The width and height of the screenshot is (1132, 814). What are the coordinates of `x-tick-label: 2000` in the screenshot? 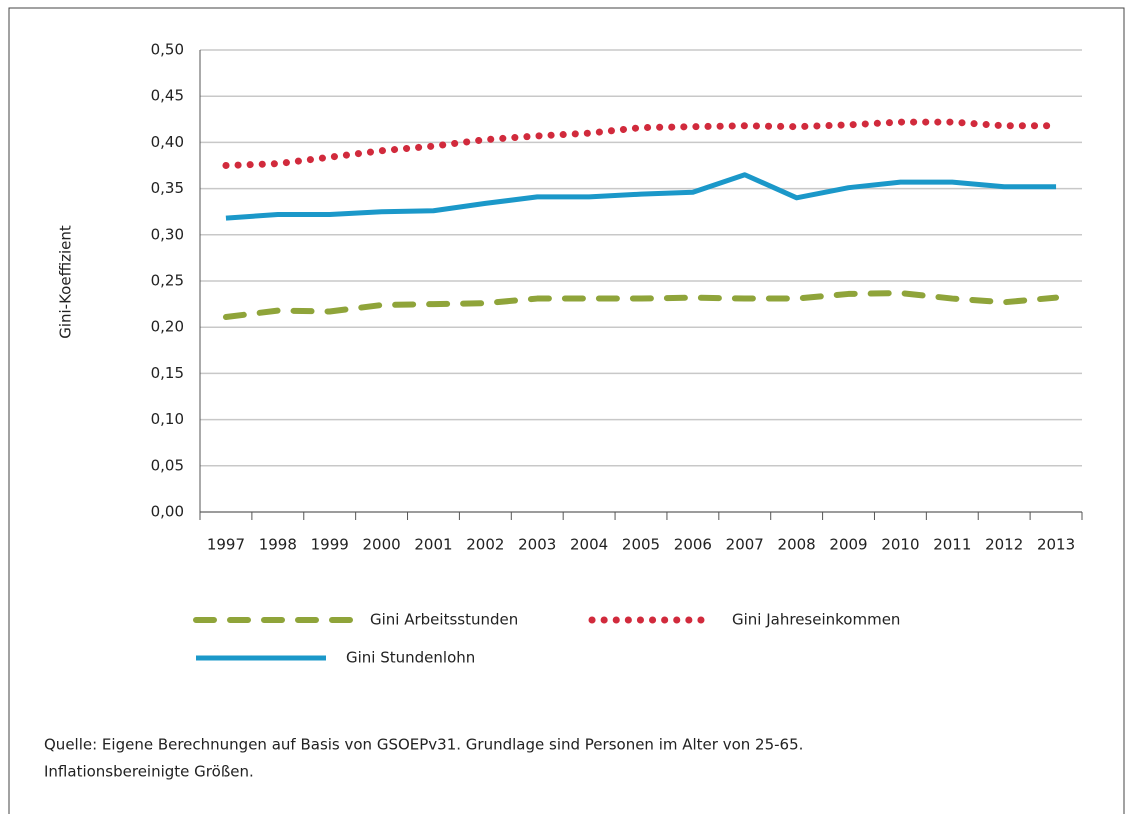 It's located at (381, 545).